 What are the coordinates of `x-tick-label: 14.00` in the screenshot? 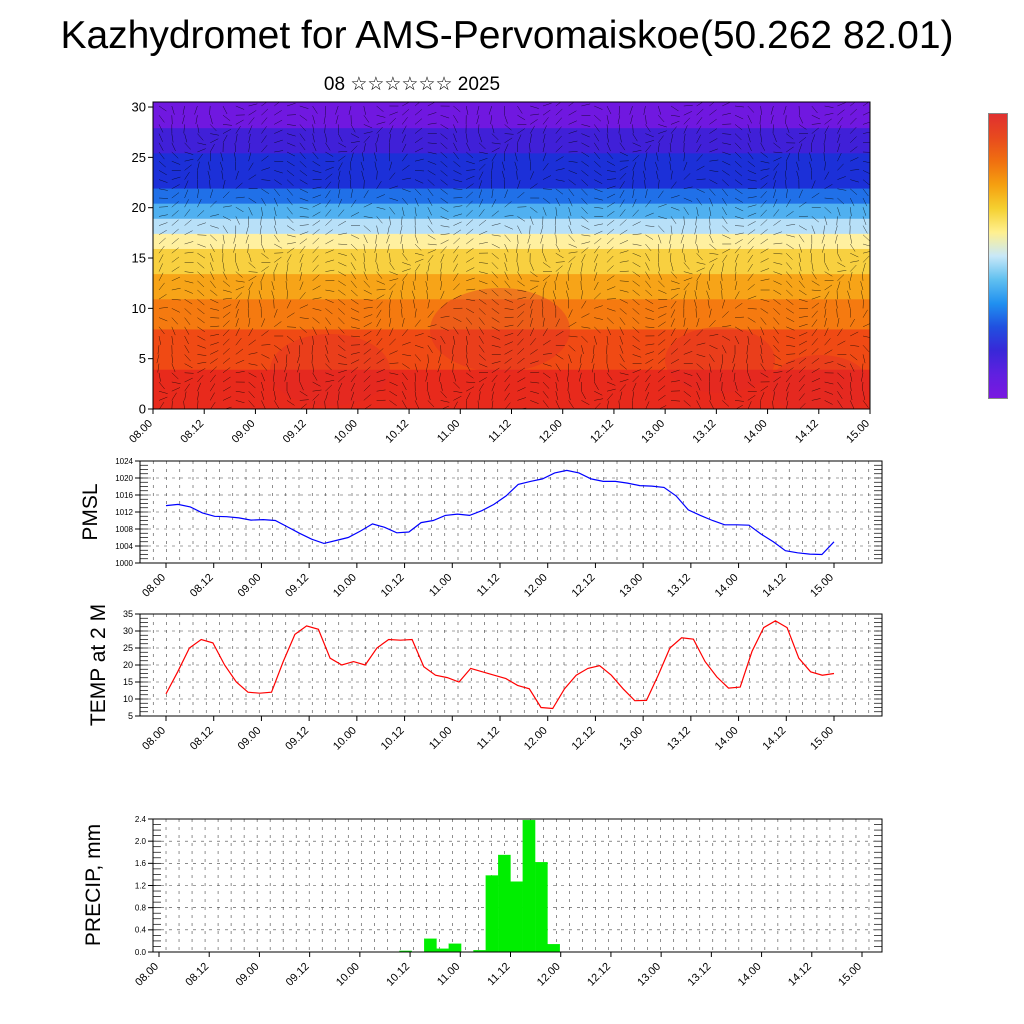 It's located at (727, 586).